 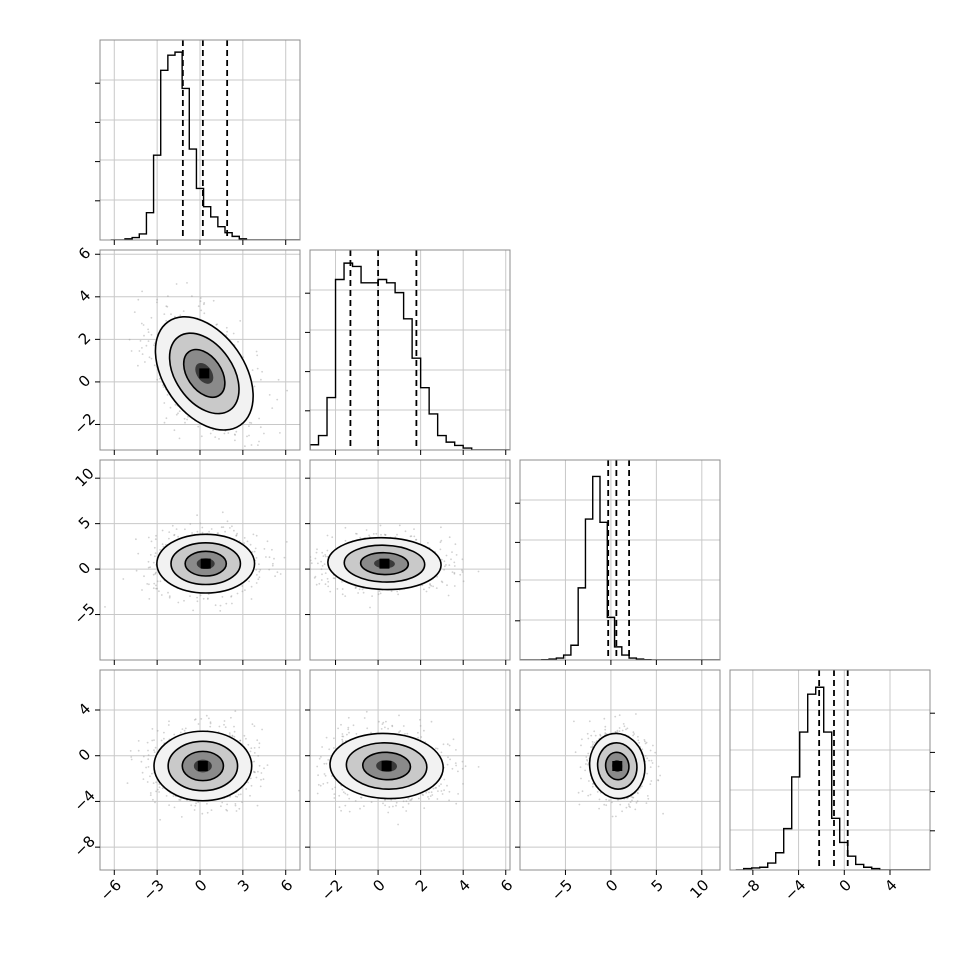 I want to click on histogram-p2, so click(x=622, y=568).